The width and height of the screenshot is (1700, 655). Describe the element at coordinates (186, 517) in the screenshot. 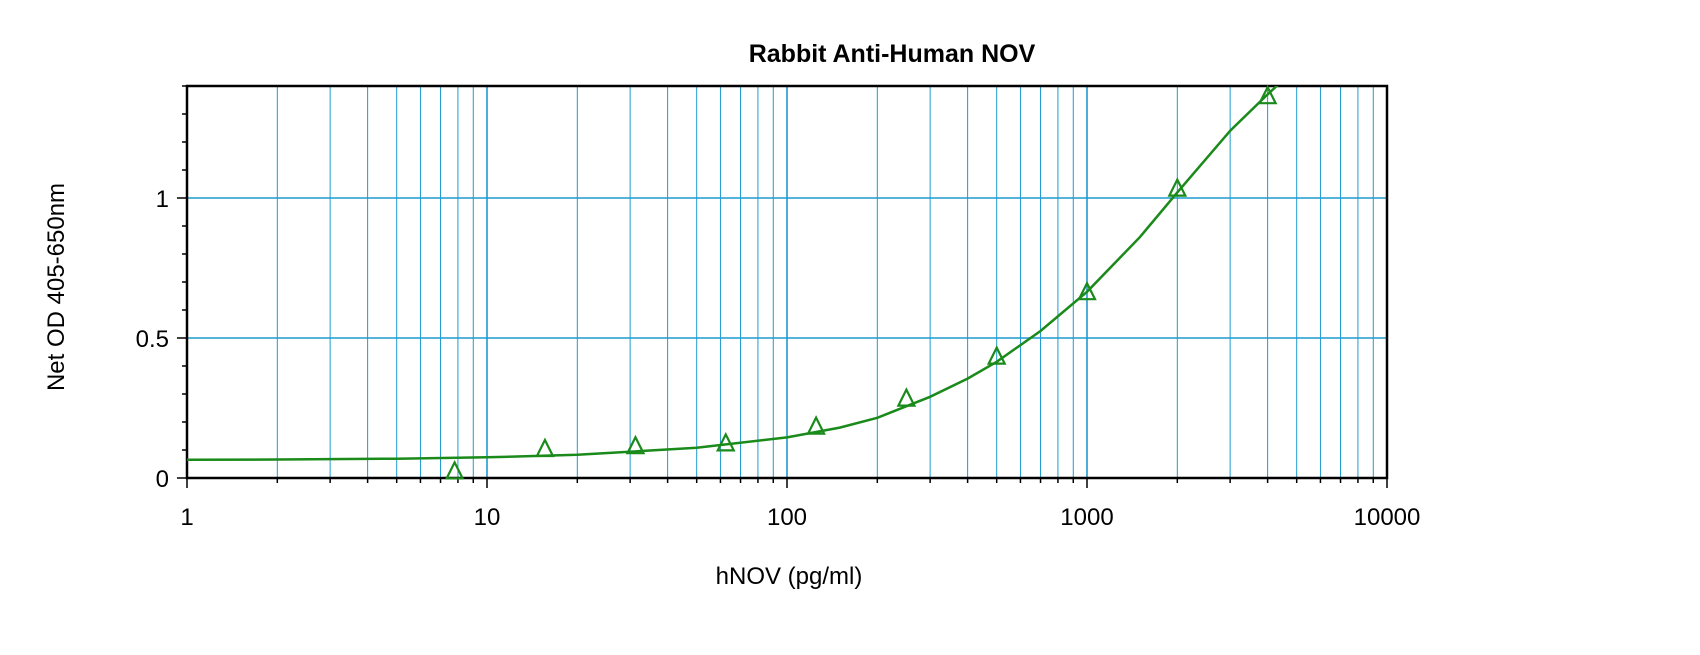

I see `x-tick-label: 1` at that location.